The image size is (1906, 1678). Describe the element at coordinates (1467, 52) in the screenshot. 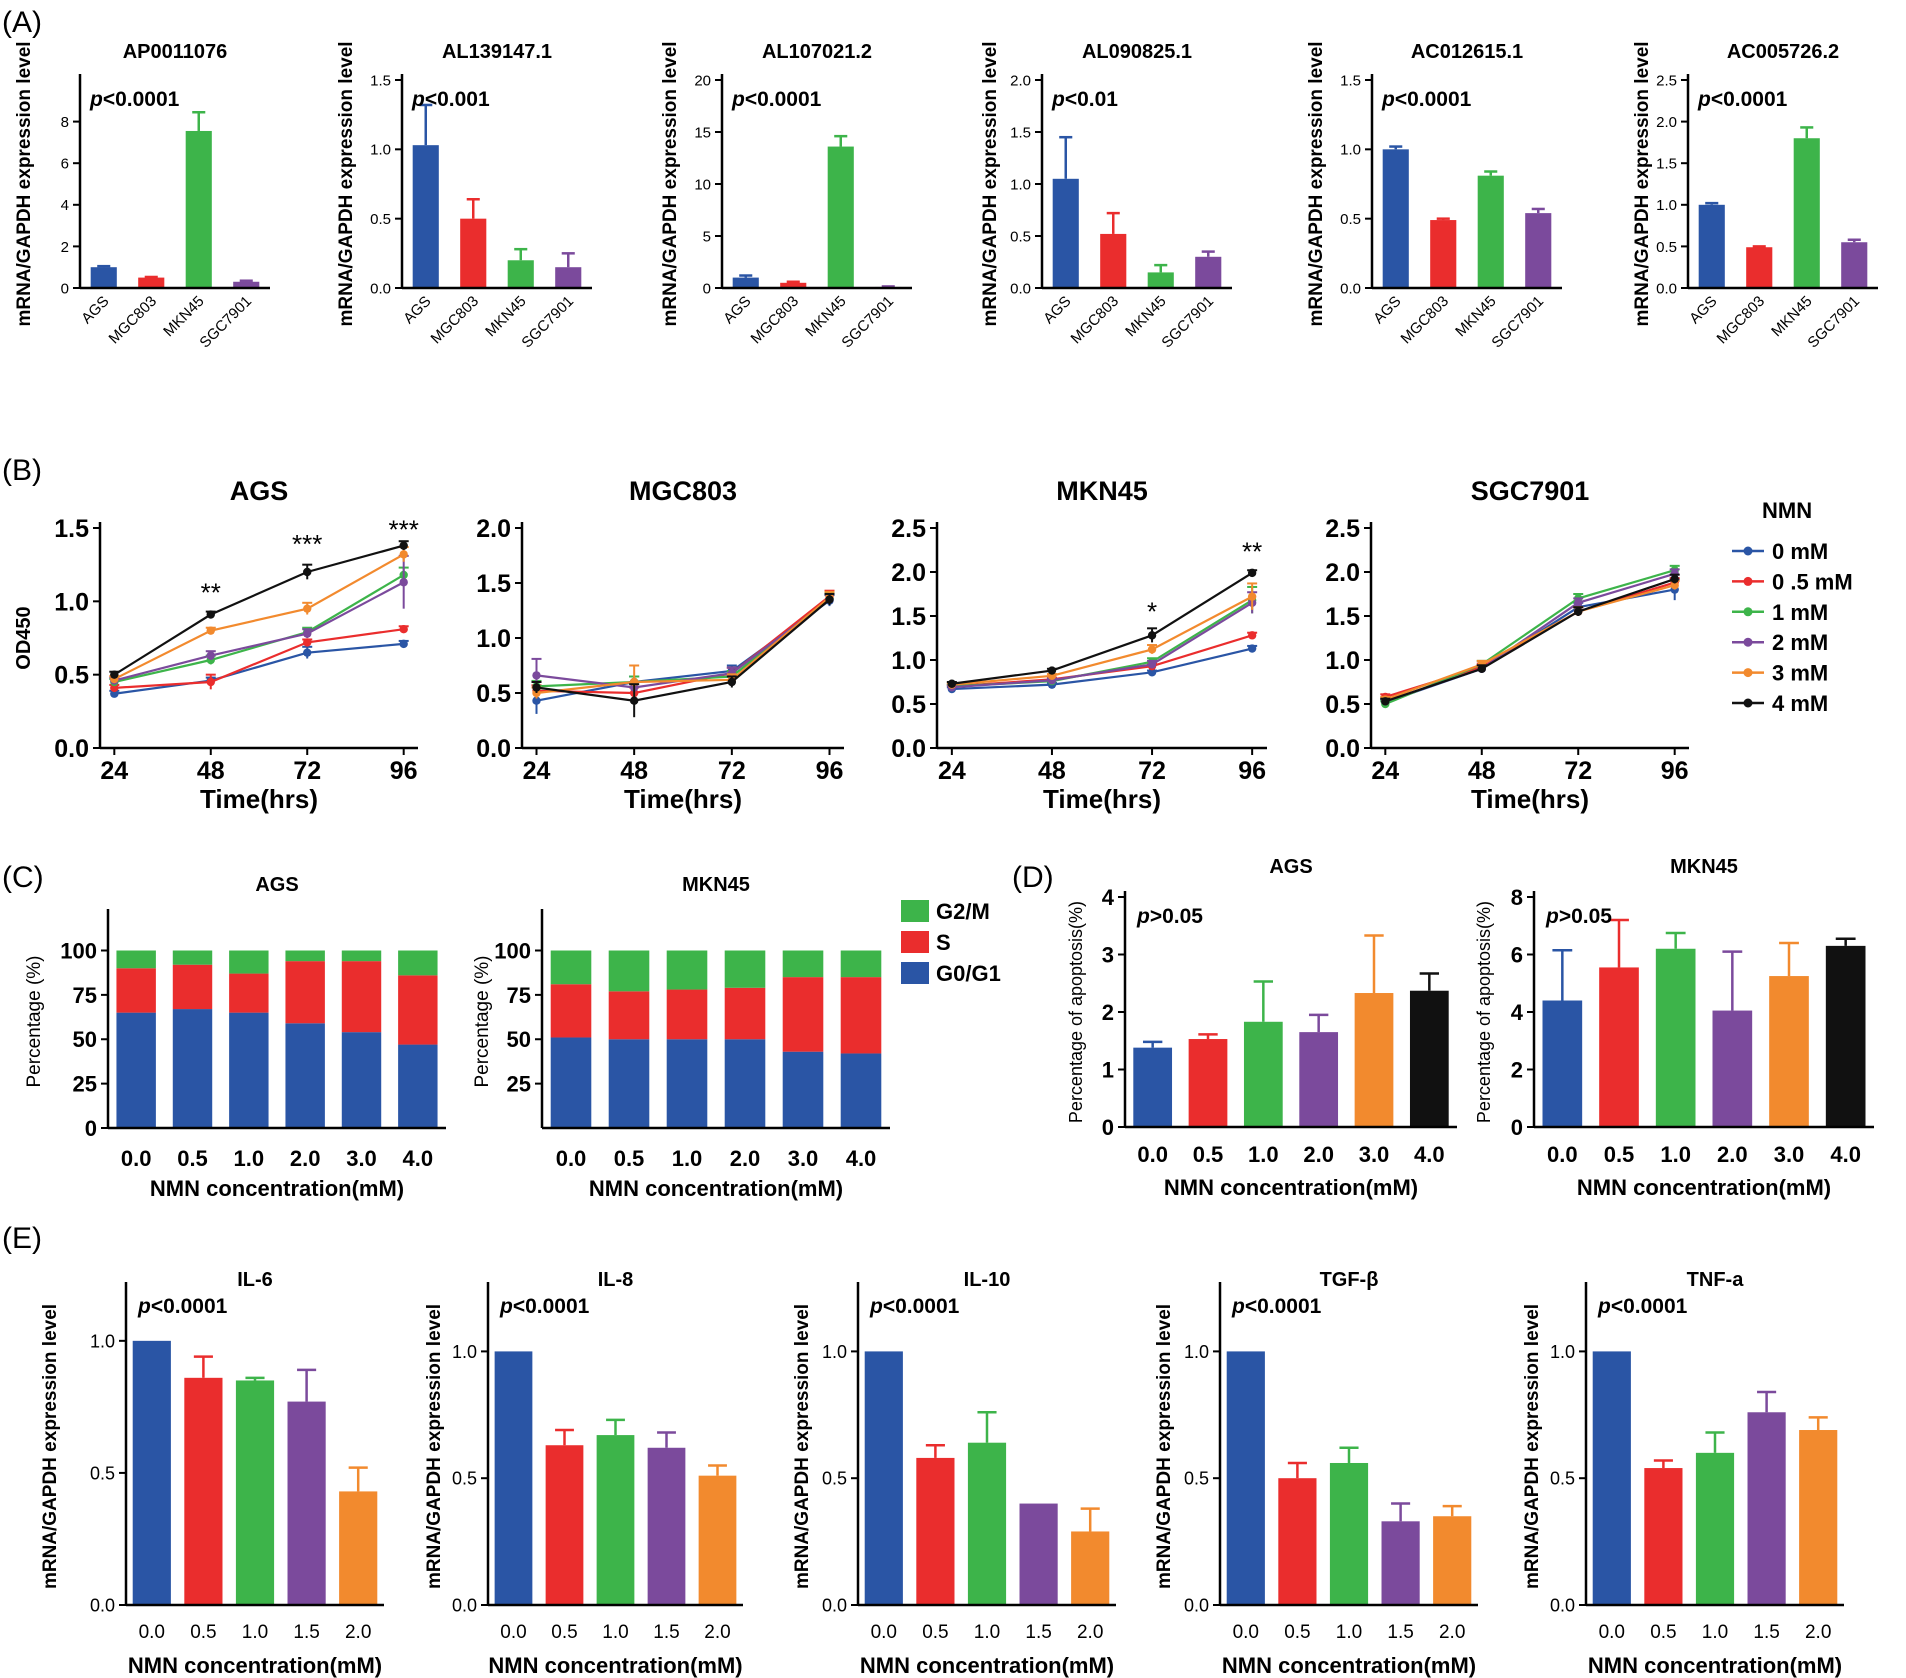

I see `chart-title: AC012615.1` at that location.